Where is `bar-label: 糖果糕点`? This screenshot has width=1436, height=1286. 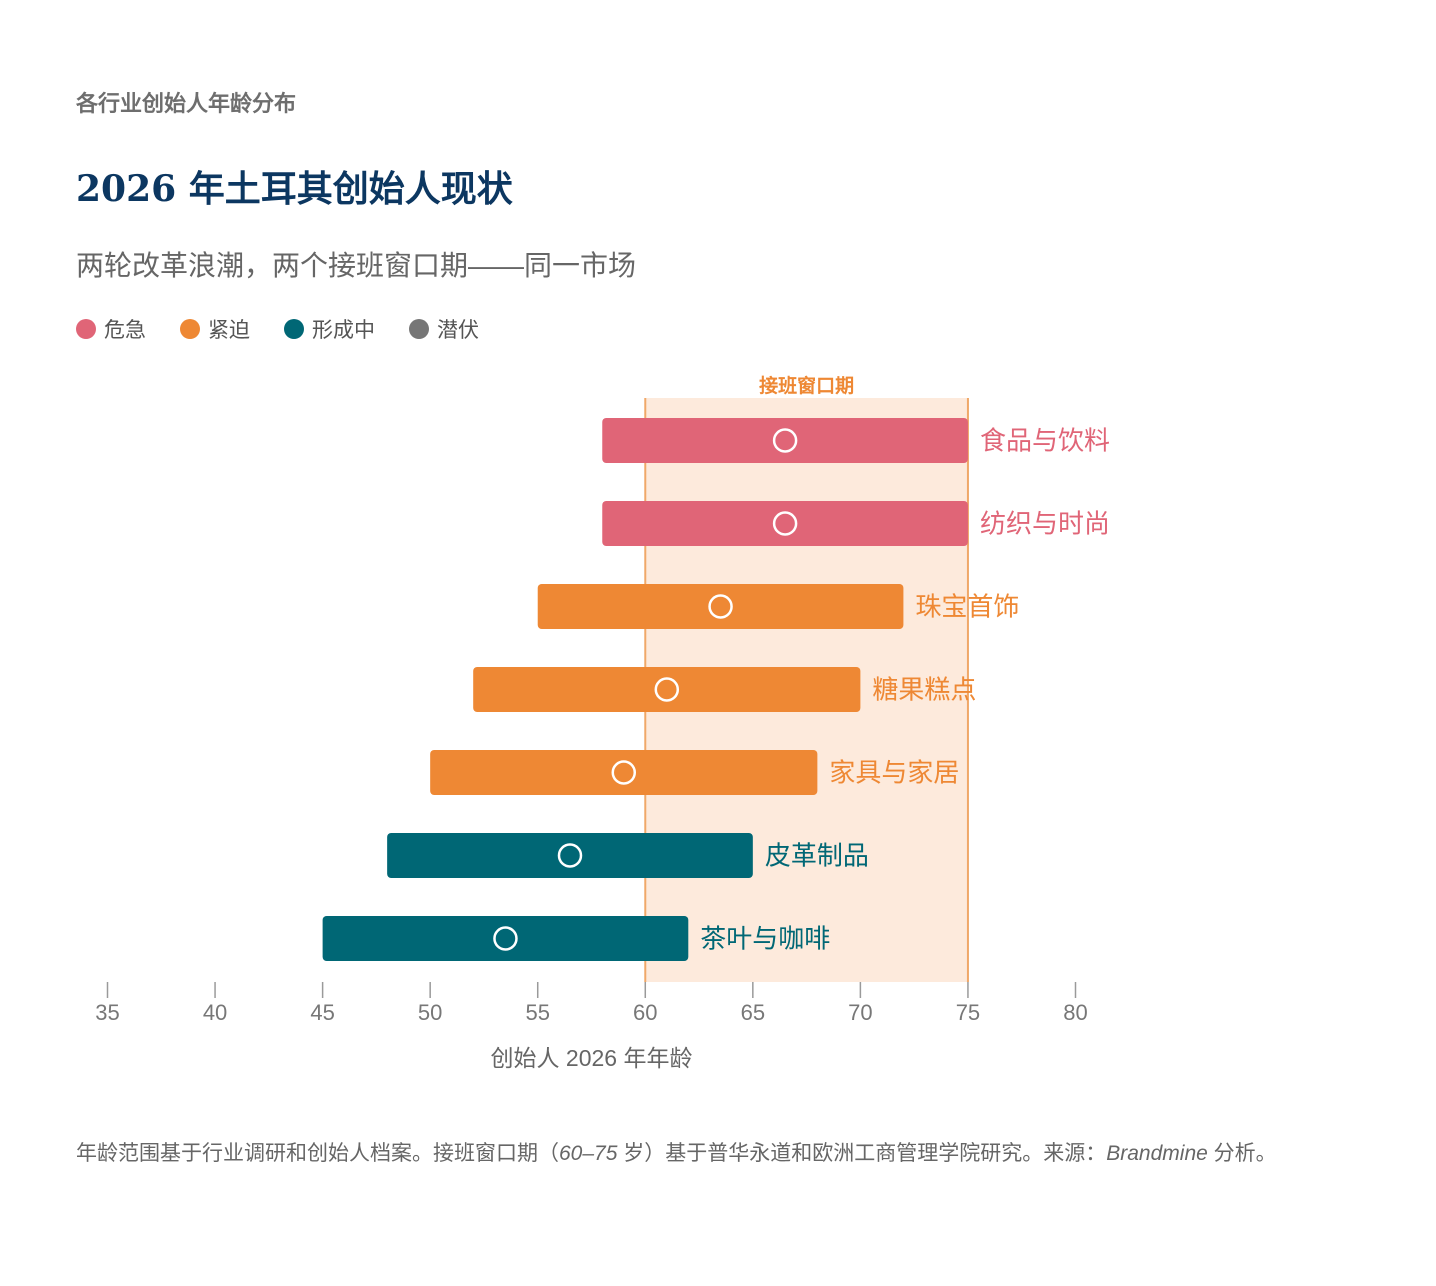
bar-label: 糖果糕点 is located at coordinates (924, 690).